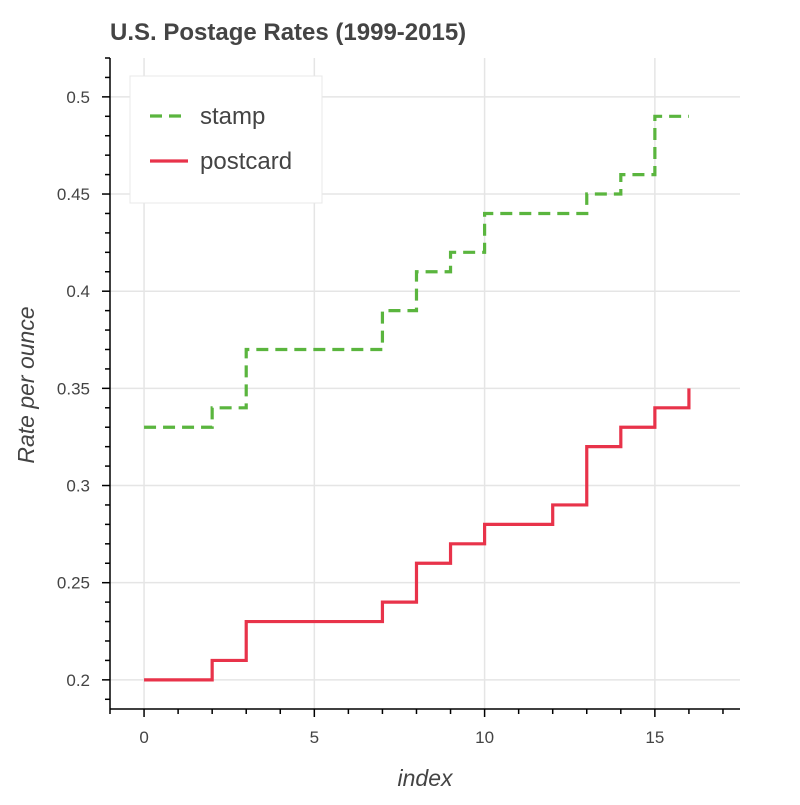 This screenshot has width=800, height=805. I want to click on y-tick-label: 0.25, so click(73, 583).